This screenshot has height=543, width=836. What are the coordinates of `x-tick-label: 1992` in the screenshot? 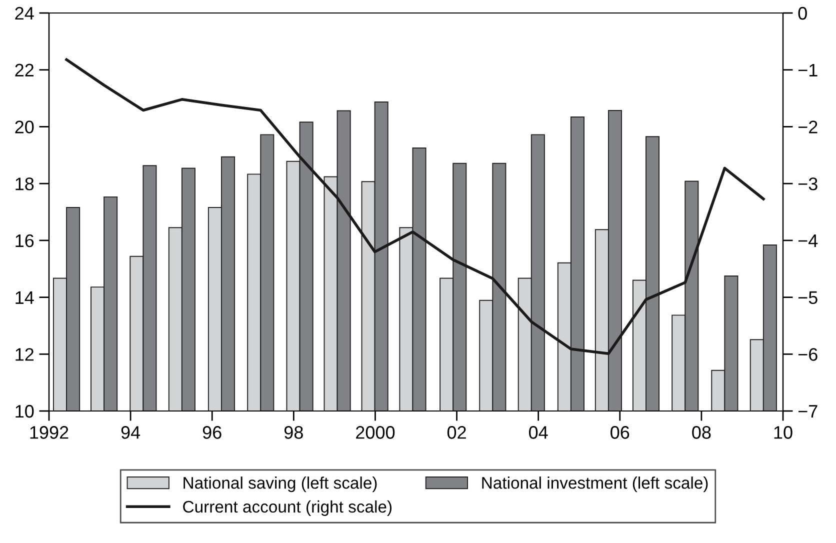 It's located at (49, 432).